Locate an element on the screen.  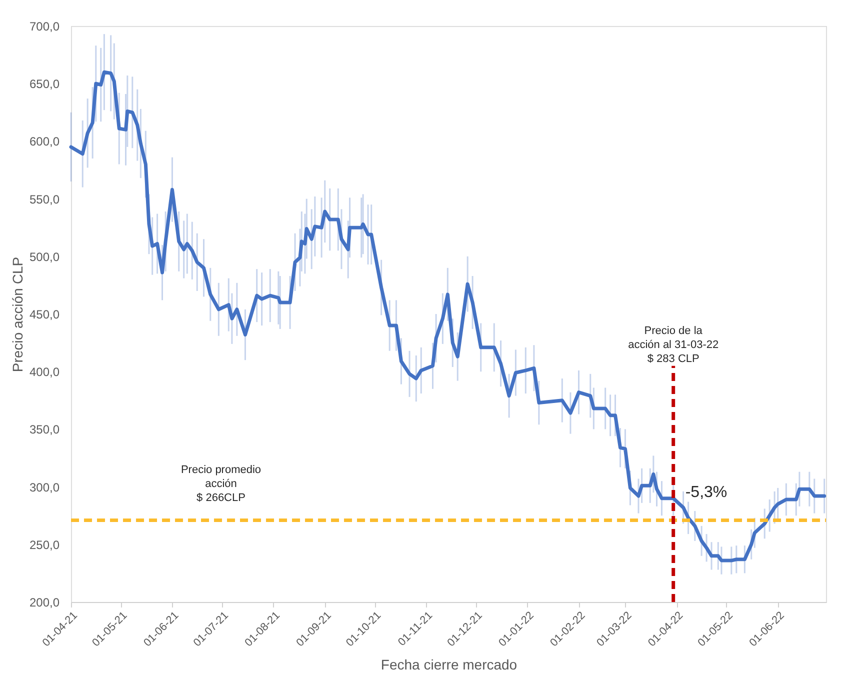
y-tick-label: 250,0 is located at coordinates (44, 545).